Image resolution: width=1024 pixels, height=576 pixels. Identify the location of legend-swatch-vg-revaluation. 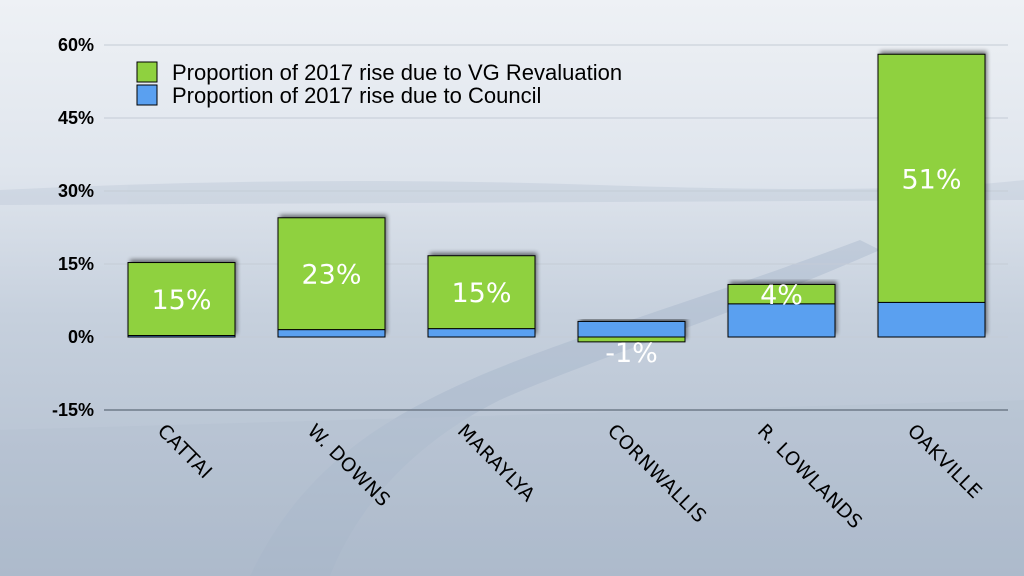
(147, 72).